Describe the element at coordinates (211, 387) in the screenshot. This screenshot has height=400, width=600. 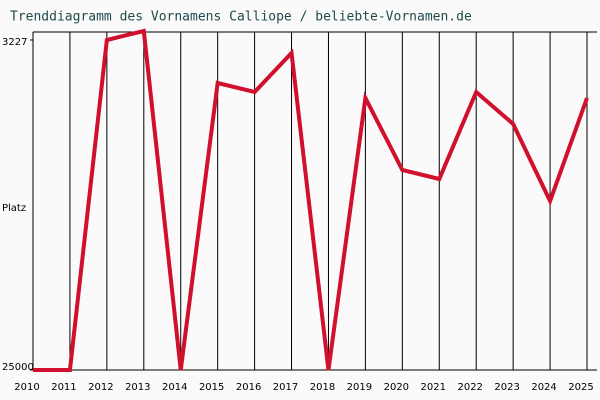
I see `x-tick-label: 2015` at that location.